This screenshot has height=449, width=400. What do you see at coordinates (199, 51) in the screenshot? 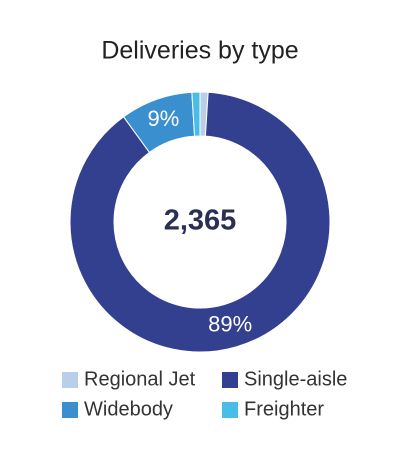
I see `chart-title: Deliveries by type` at bounding box center [199, 51].